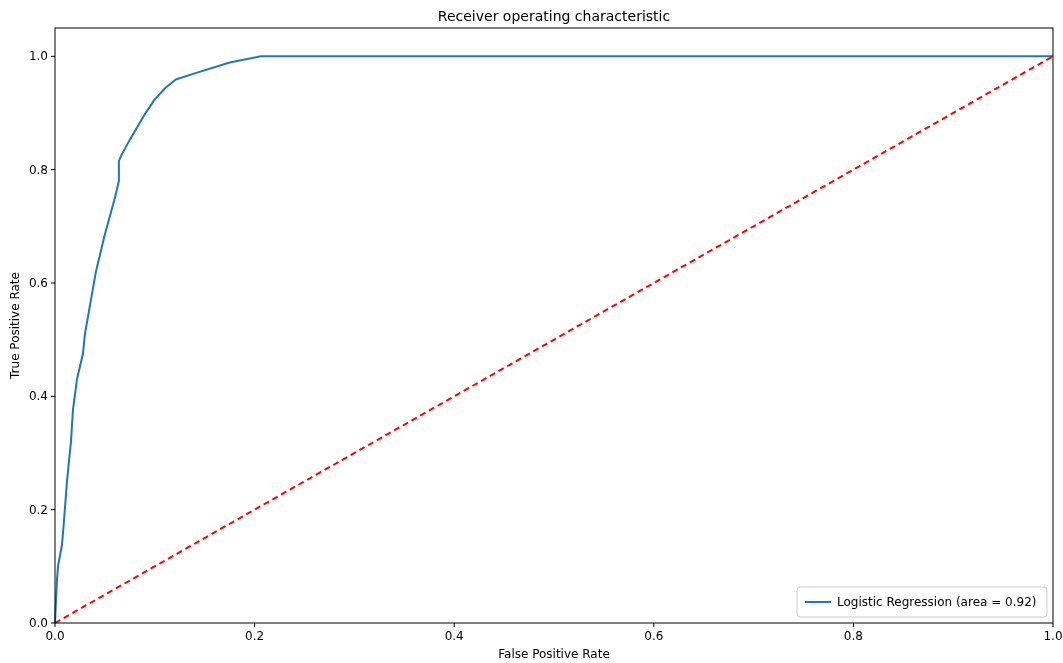  Describe the element at coordinates (38, 509) in the screenshot. I see `y-tick-label: 0.2` at that location.